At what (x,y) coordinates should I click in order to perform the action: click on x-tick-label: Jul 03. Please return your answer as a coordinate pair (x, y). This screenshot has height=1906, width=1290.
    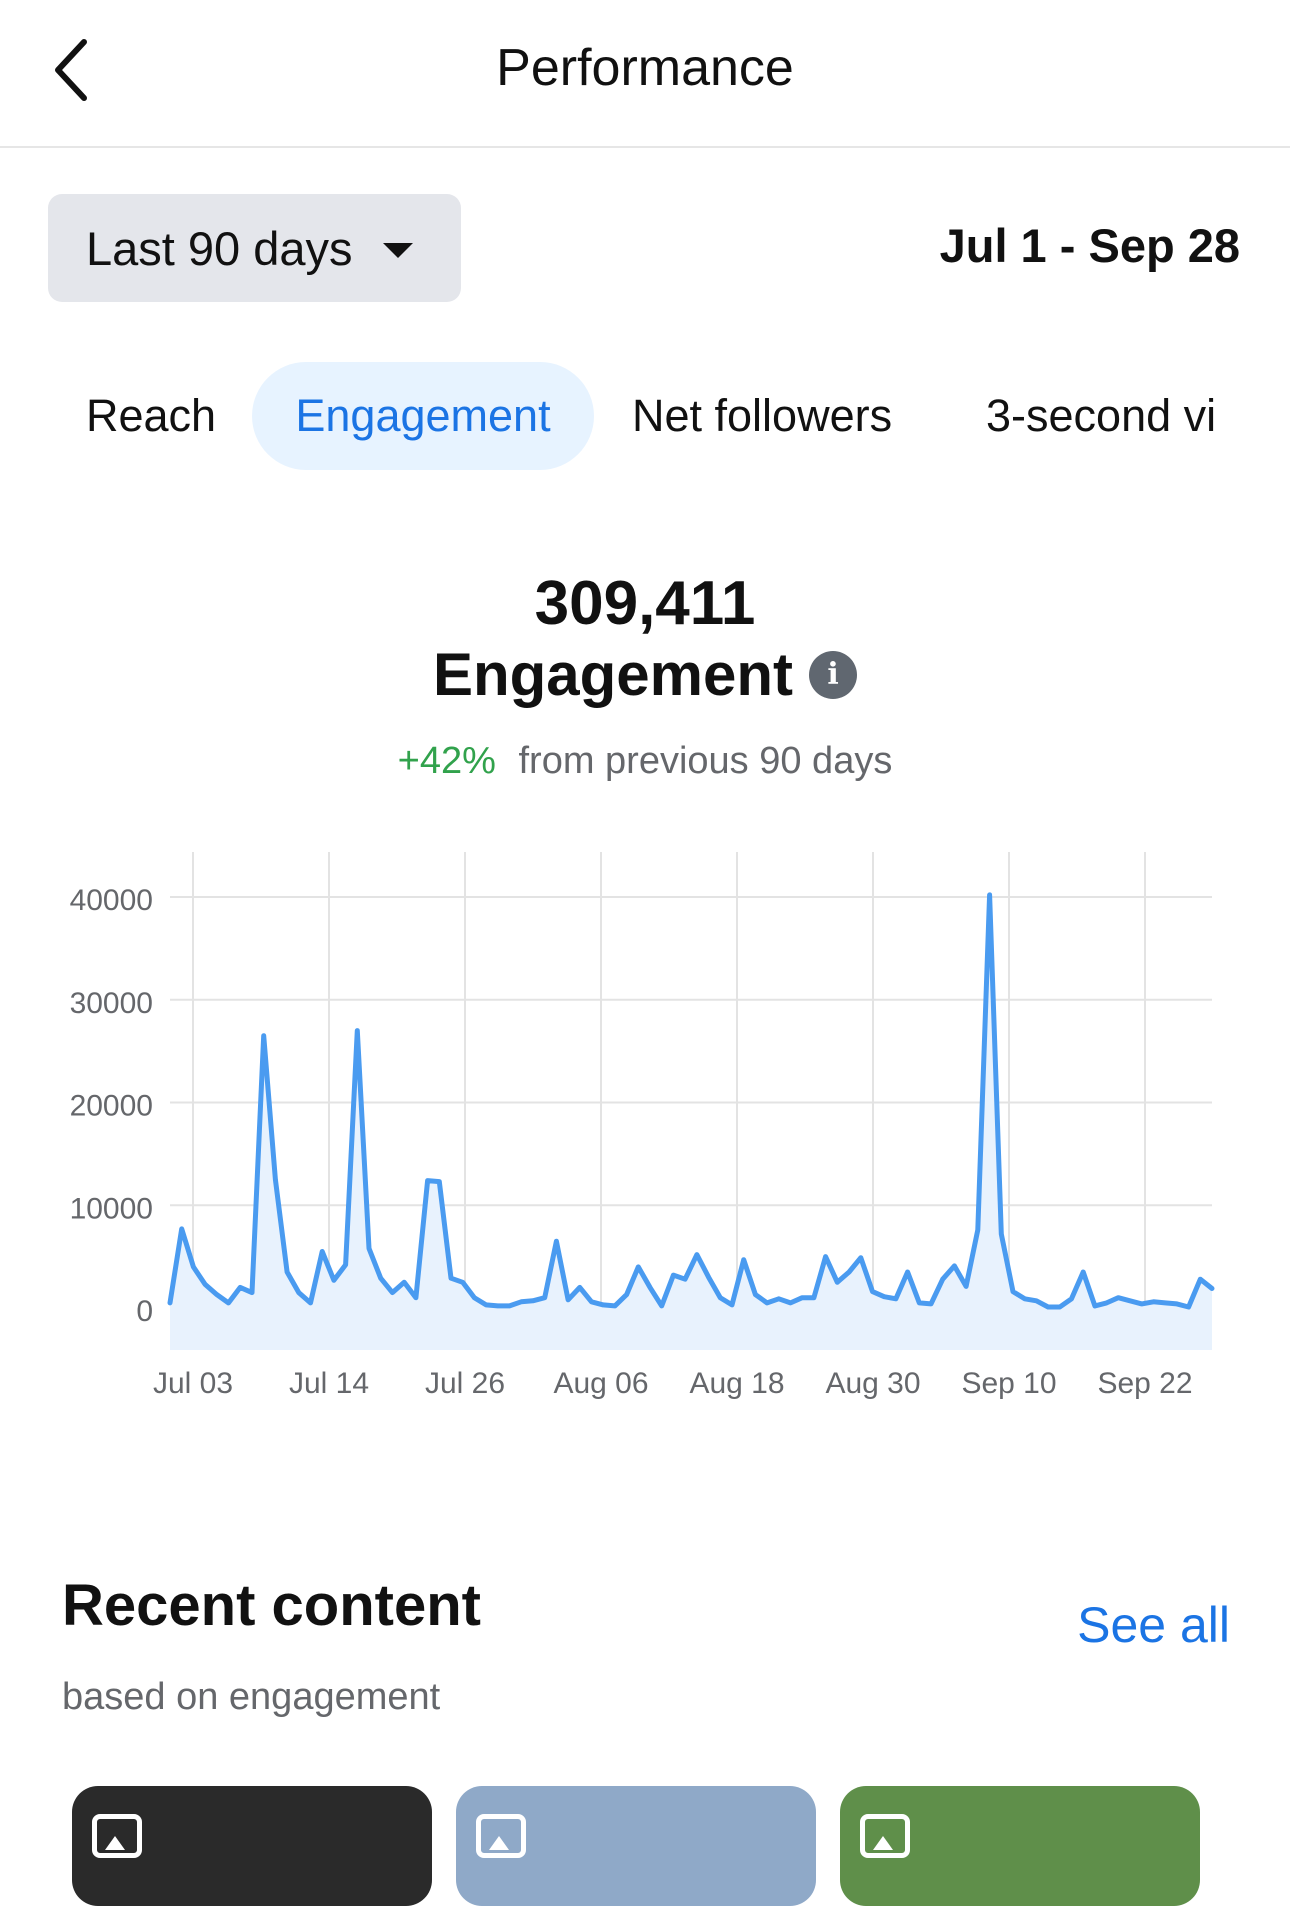
    Looking at the image, I should click on (193, 1383).